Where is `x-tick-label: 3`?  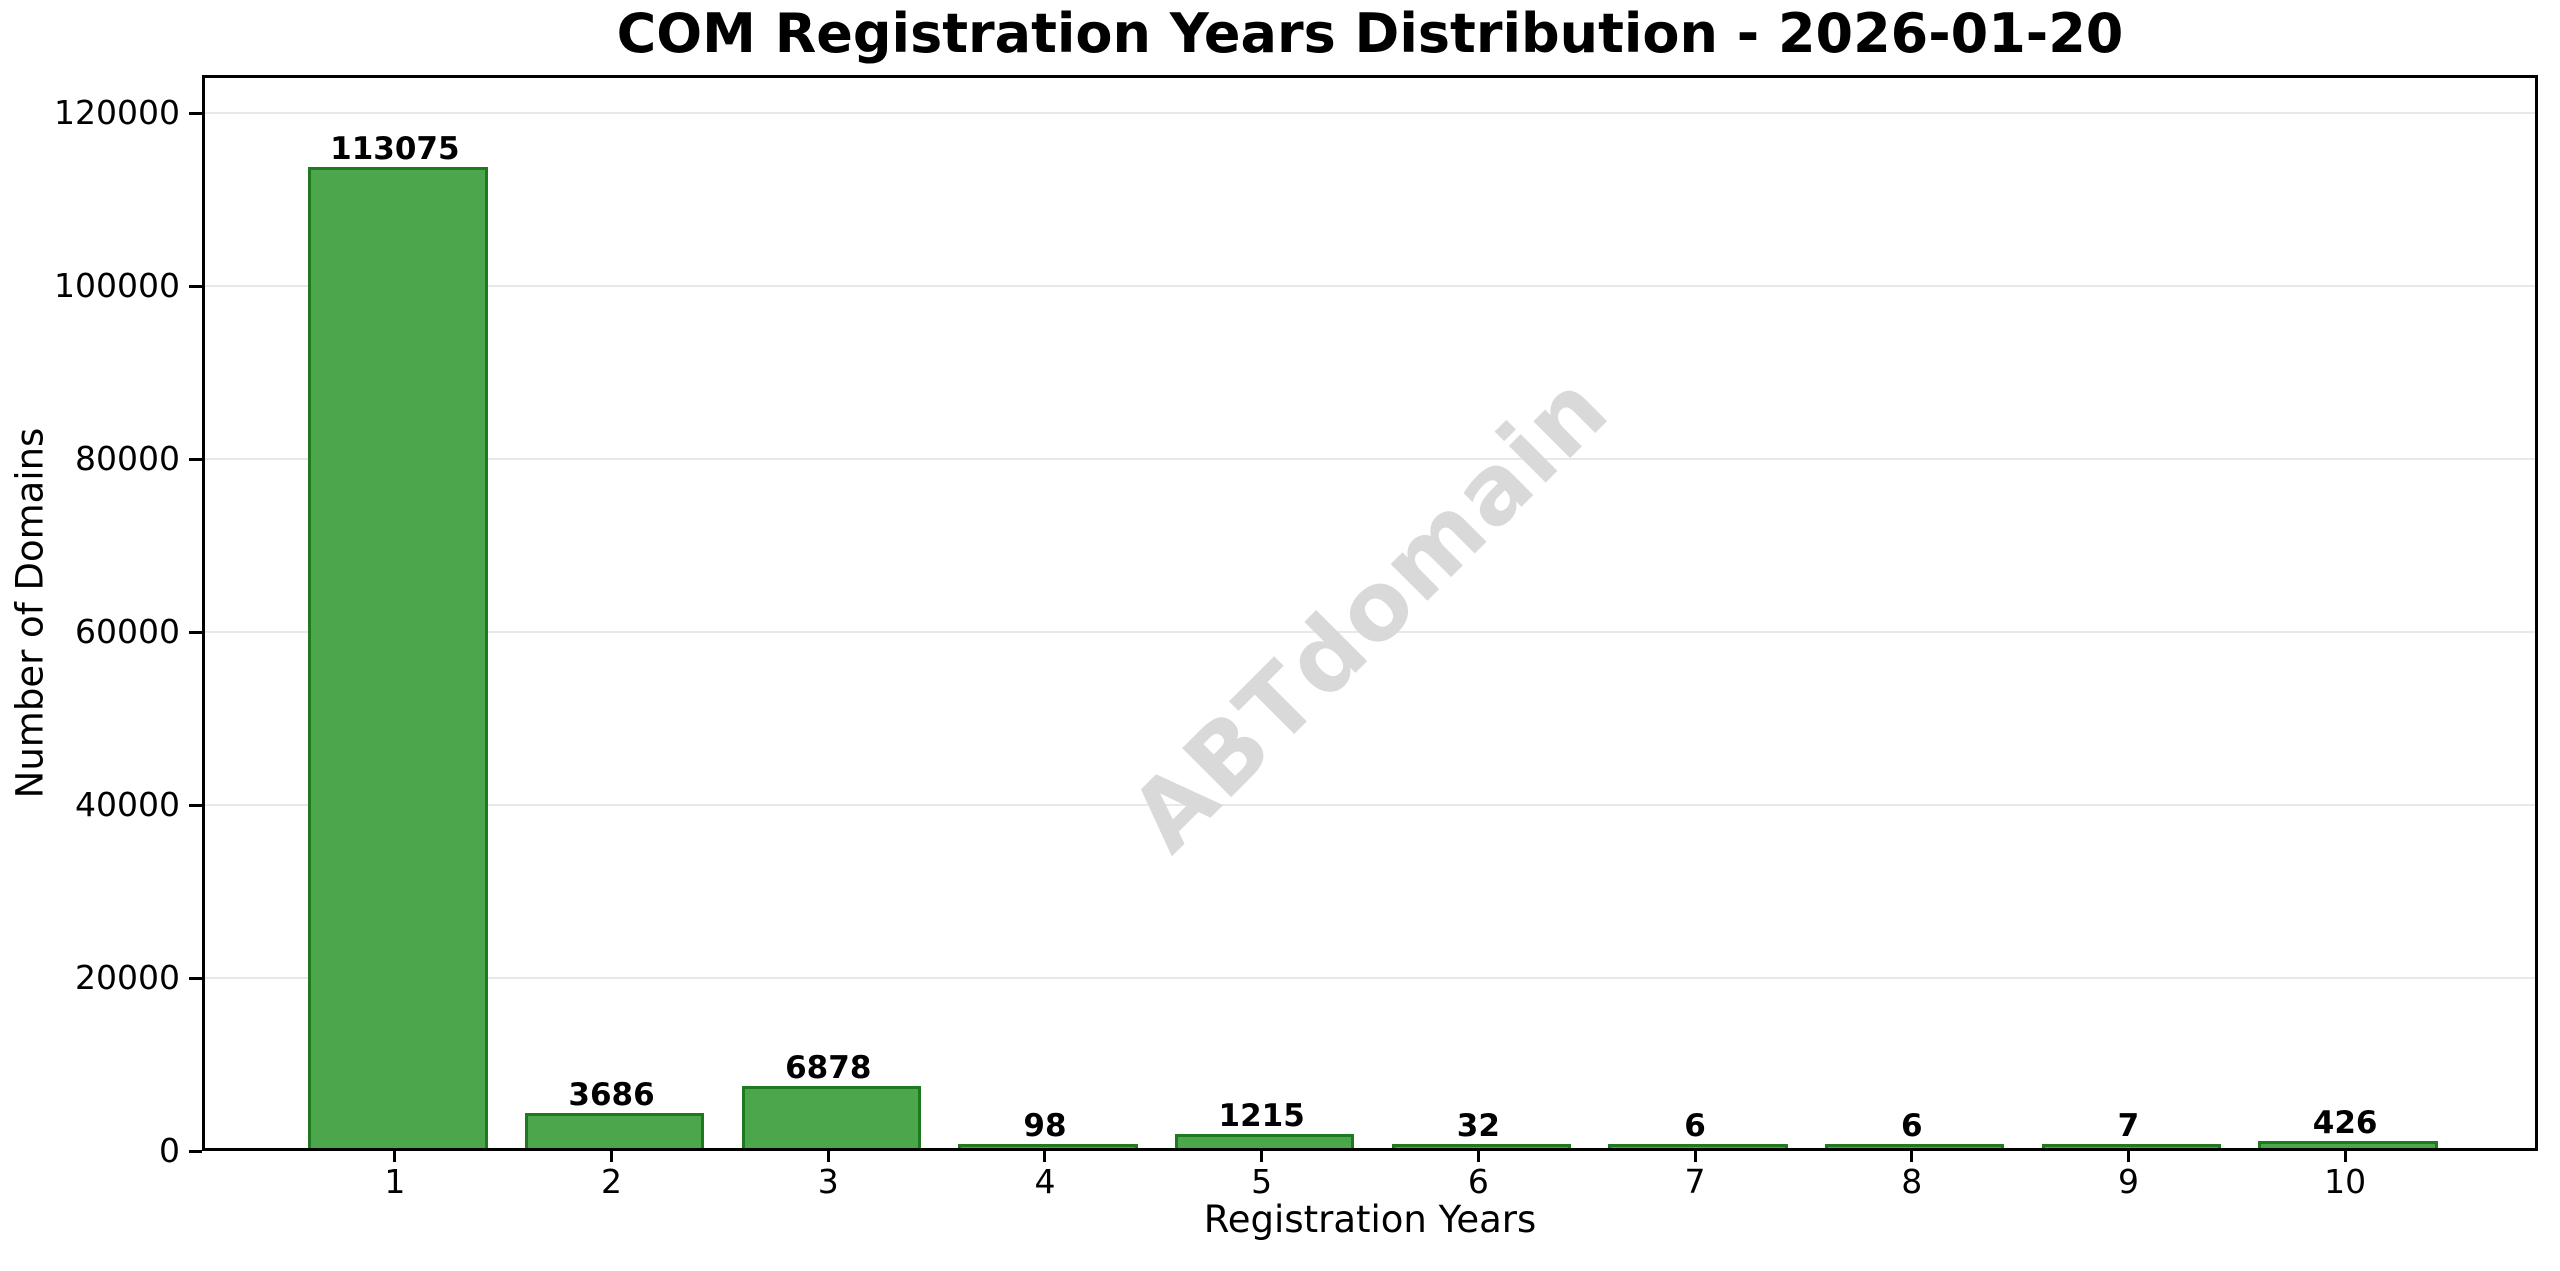
x-tick-label: 3 is located at coordinates (828, 1181).